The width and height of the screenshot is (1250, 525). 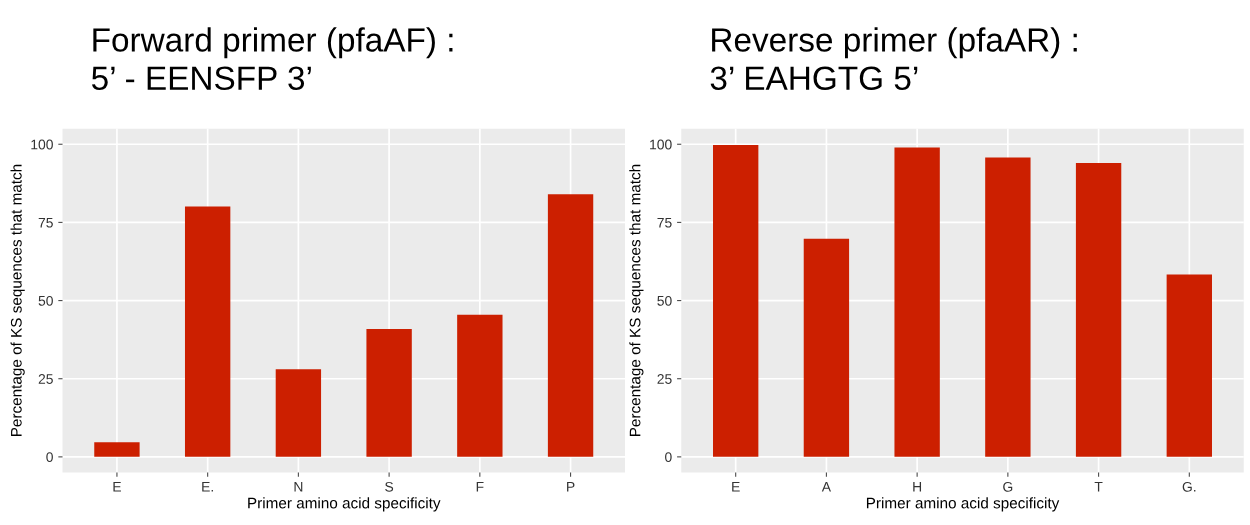 I want to click on x-tick-label: G., so click(x=1189, y=486).